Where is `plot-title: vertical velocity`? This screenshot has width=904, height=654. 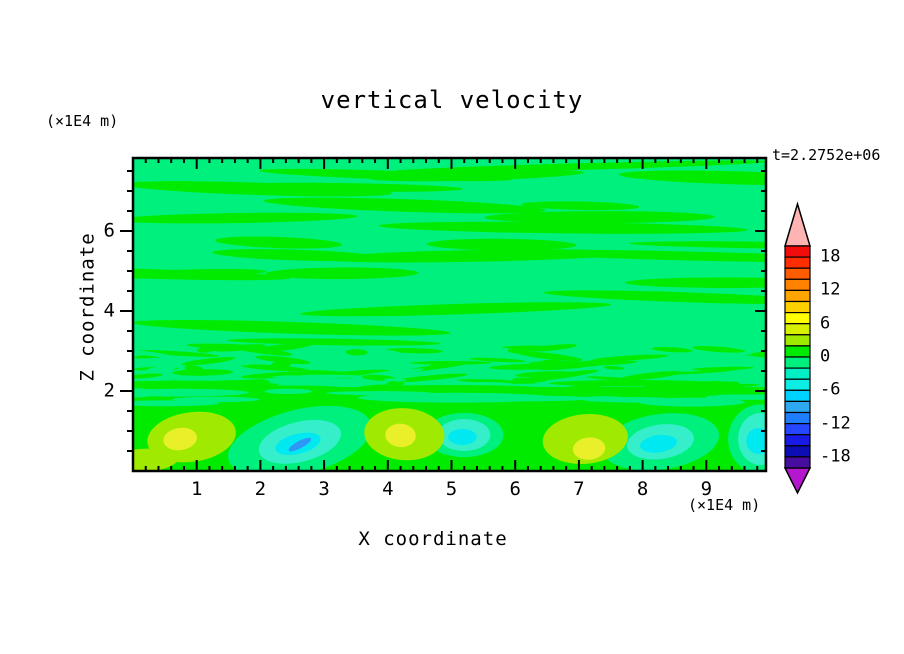 plot-title: vertical velocity is located at coordinates (452, 100).